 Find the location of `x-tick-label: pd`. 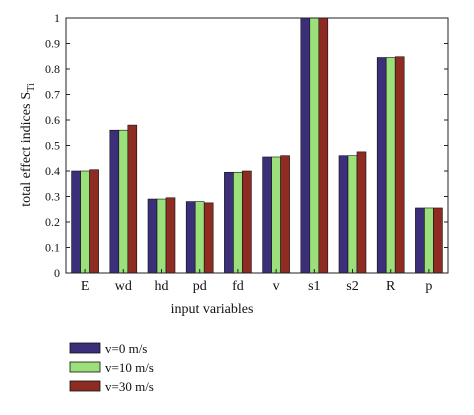

x-tick-label: pd is located at coordinates (200, 286).